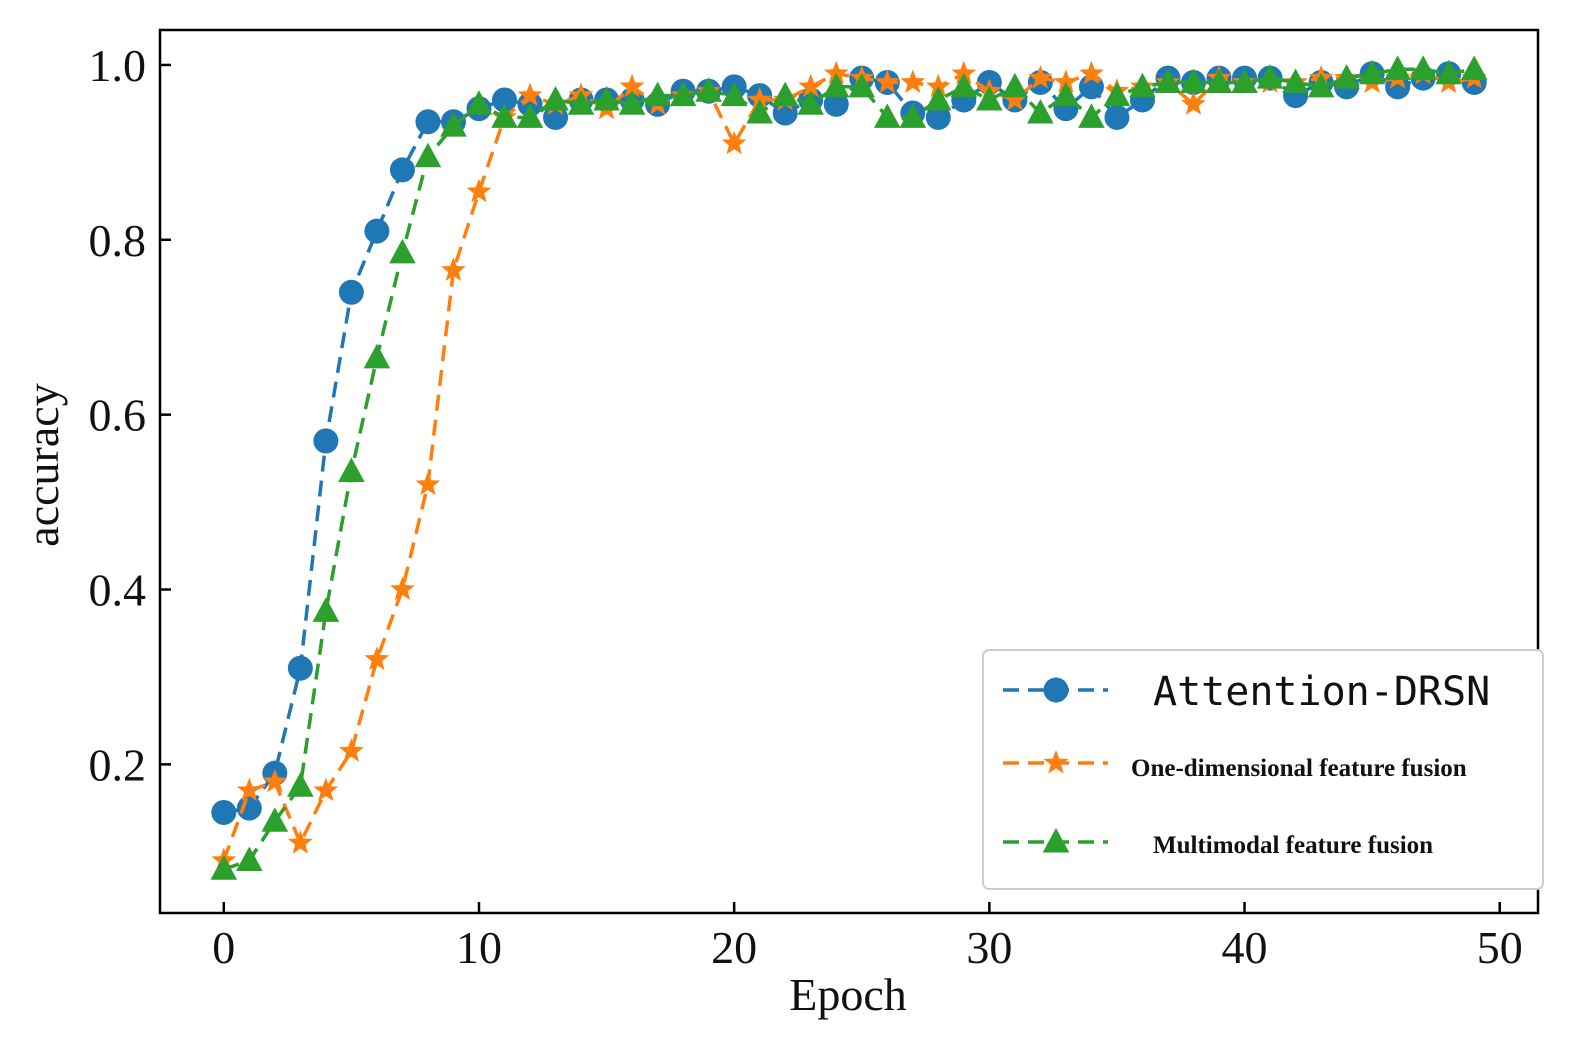 The height and width of the screenshot is (1049, 1592). What do you see at coordinates (1500, 947) in the screenshot?
I see `x-tick-label-5: 50` at bounding box center [1500, 947].